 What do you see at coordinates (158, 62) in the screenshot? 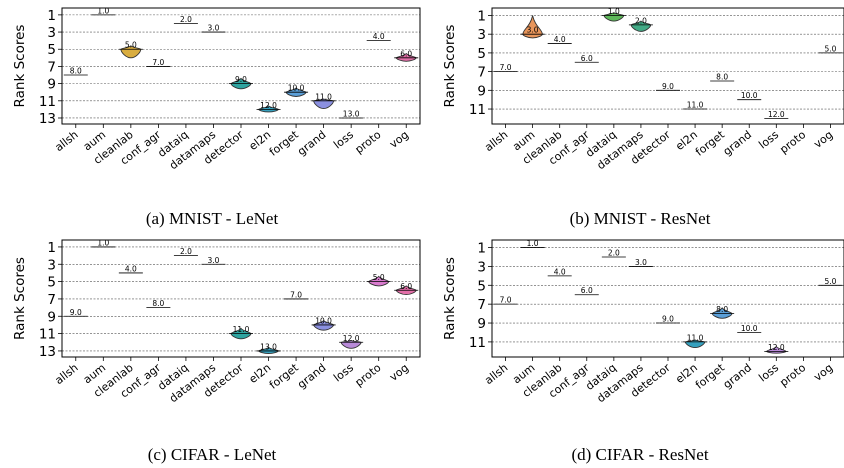
I see `data-label-conf-agr: 7.0` at bounding box center [158, 62].